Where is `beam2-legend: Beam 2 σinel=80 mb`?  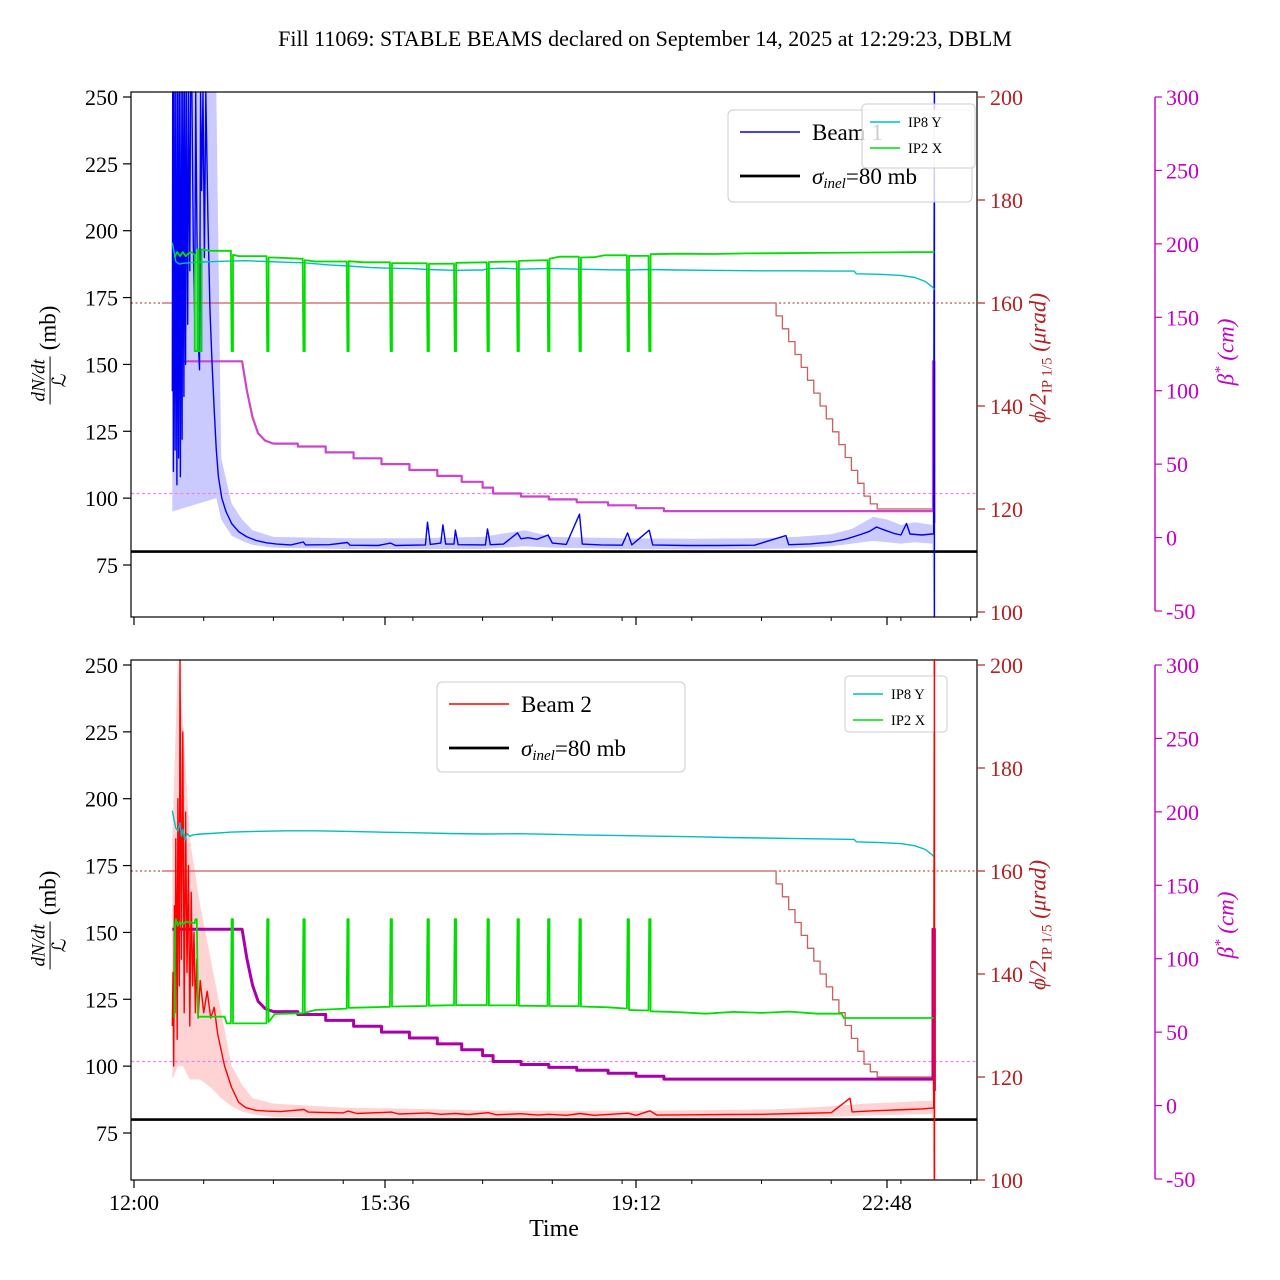 beam2-legend: Beam 2 σinel=80 mb is located at coordinates (561, 727).